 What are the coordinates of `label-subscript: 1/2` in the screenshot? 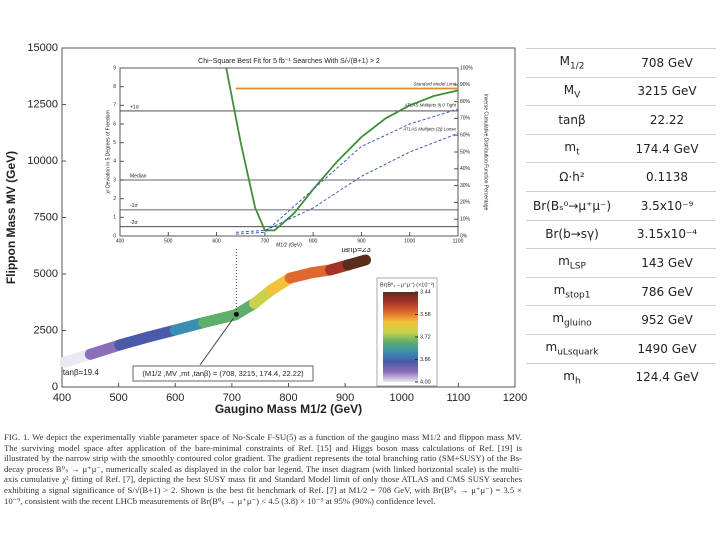 It's located at (577, 66).